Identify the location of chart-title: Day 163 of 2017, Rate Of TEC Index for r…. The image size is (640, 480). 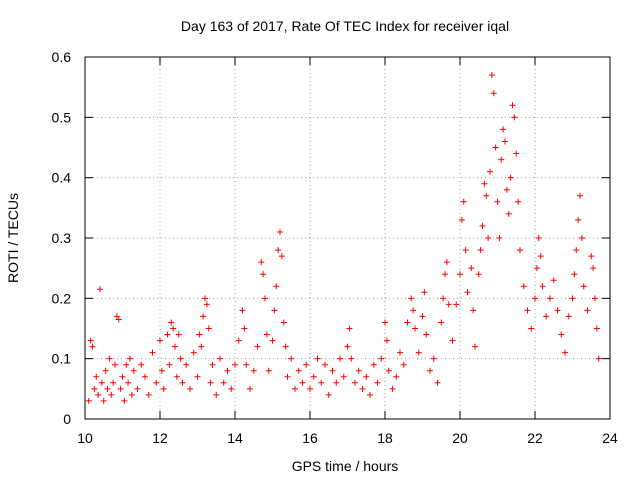
(345, 26).